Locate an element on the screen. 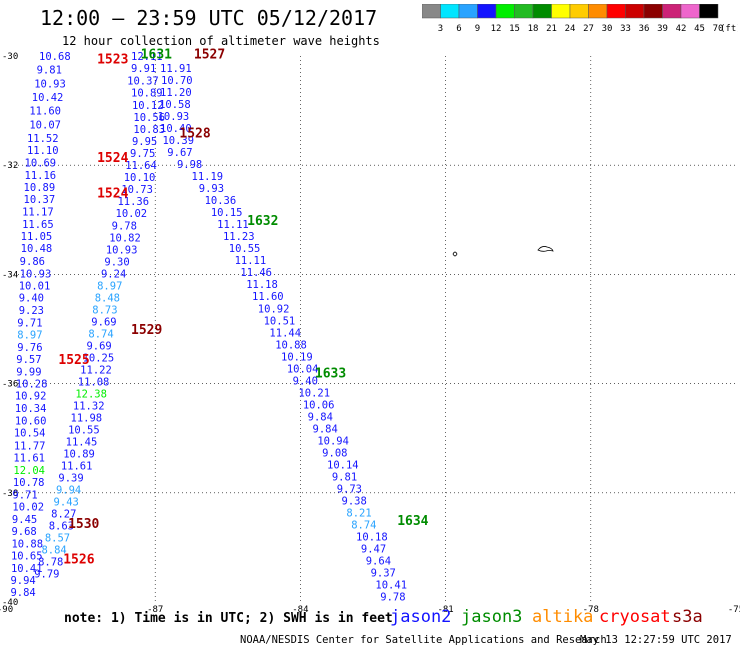 This screenshot has width=740, height=650. legend-tick-label: 21 is located at coordinates (551, 29).